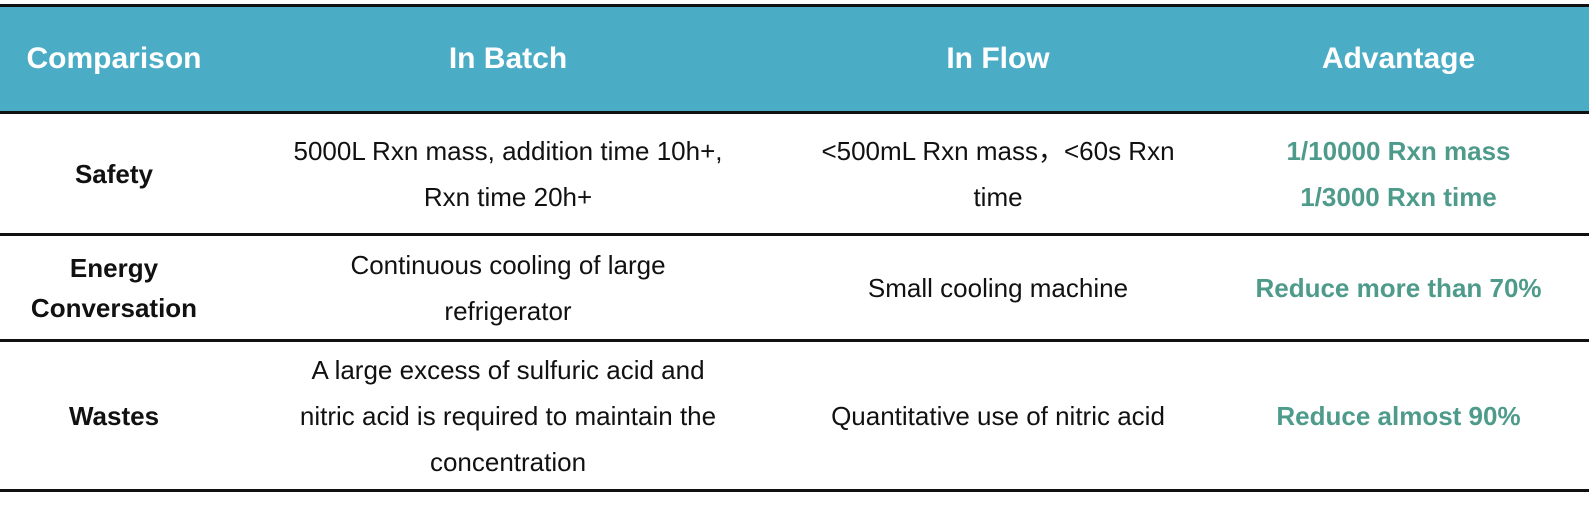 This screenshot has height=507, width=1589. What do you see at coordinates (508, 196) in the screenshot?
I see `cell-line: Rxn time 20h+` at bounding box center [508, 196].